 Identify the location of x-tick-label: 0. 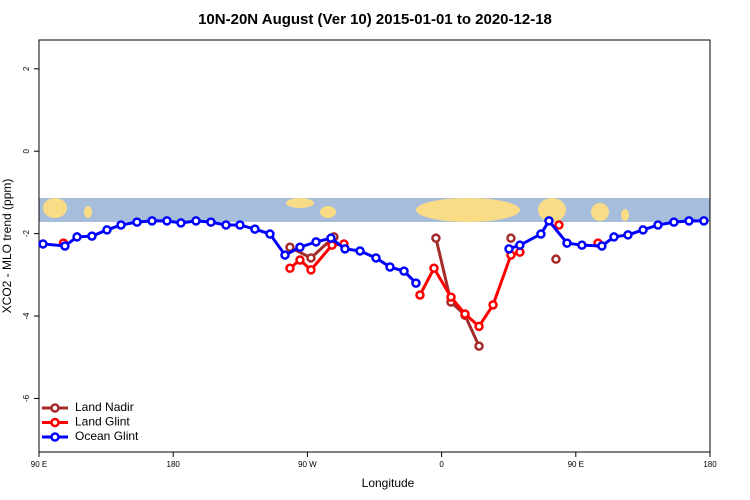
(441, 464).